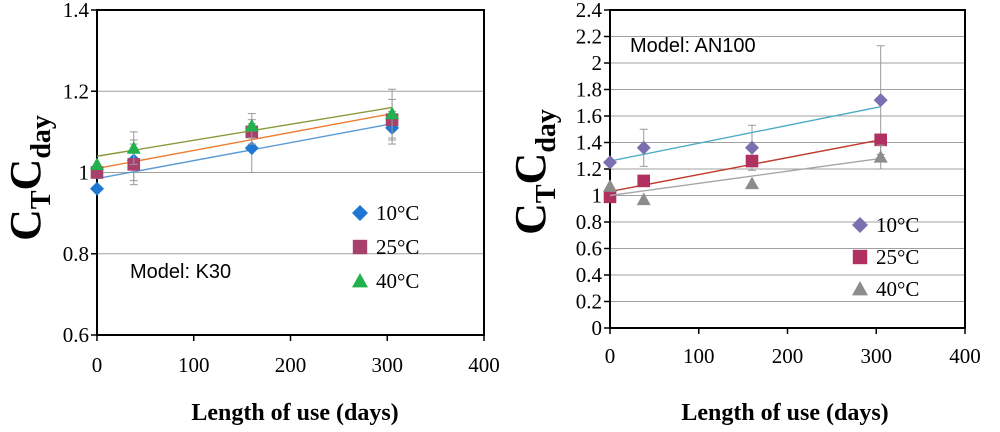 The height and width of the screenshot is (432, 1000). What do you see at coordinates (897, 257) in the screenshot?
I see `chart2-legend-label-1: 25°C` at bounding box center [897, 257].